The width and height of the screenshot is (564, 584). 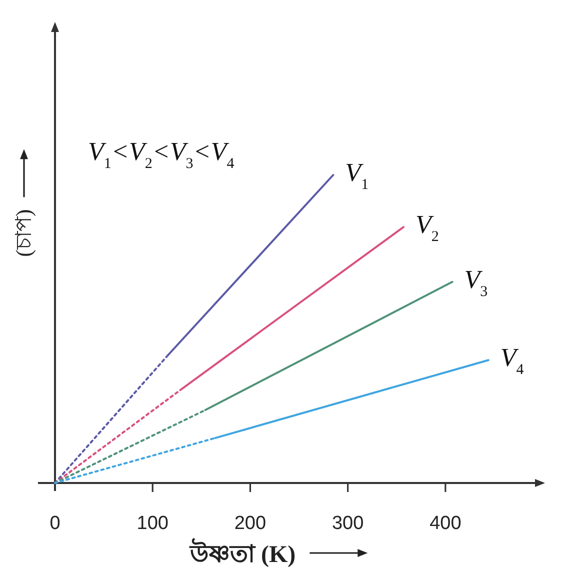 I want to click on y-axis-title: (চাপ), so click(x=23, y=233).